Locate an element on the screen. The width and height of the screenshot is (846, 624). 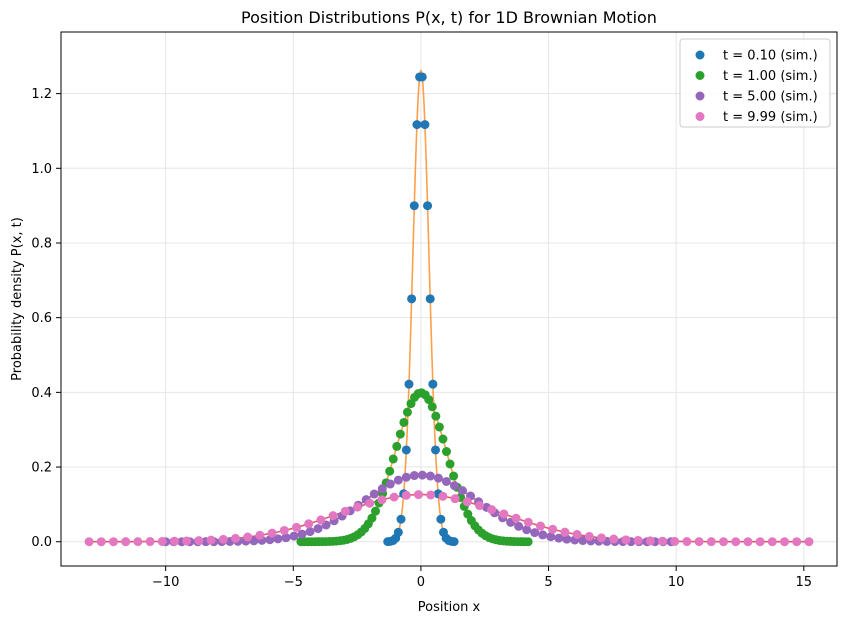
y-axis-ticks: 0.0 0.2 0.4 0.6 0.8 1.0 1.2 is located at coordinates (46, 318).